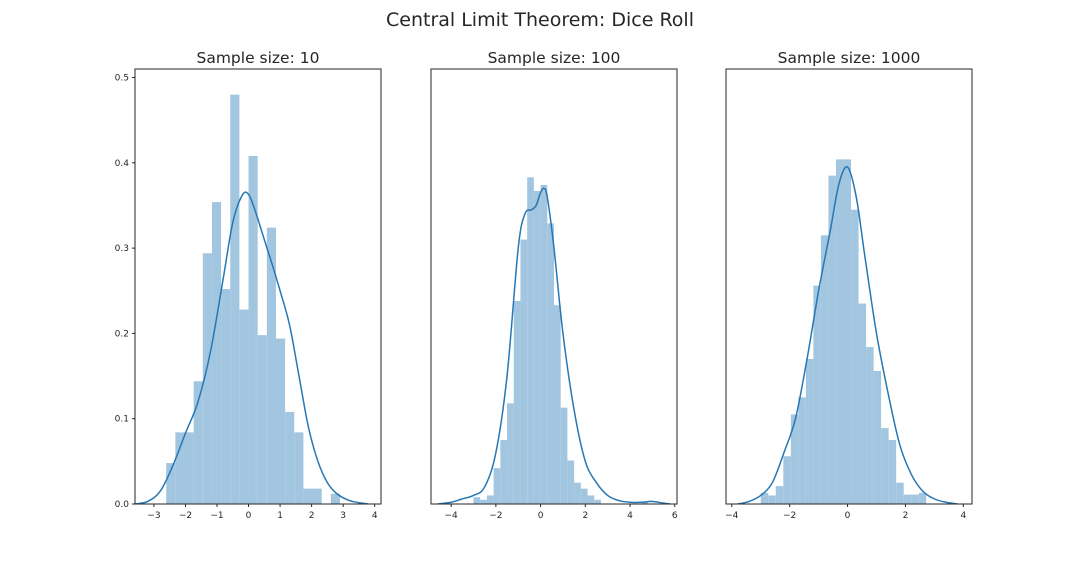 This screenshot has height=576, width=1080. I want to click on x-tick-label: 3, so click(343, 516).